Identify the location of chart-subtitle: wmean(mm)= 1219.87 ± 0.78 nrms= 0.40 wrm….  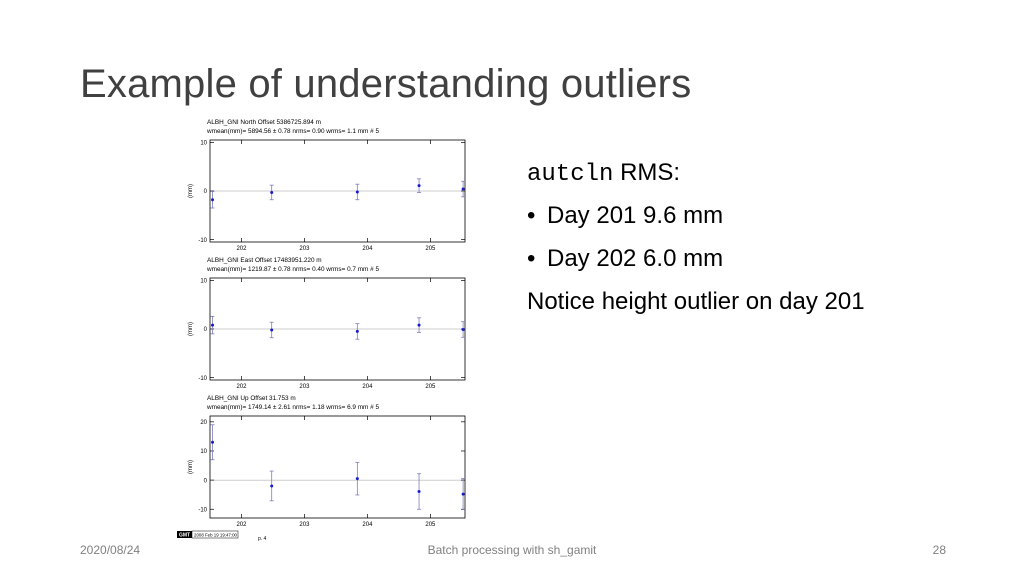
(292, 269).